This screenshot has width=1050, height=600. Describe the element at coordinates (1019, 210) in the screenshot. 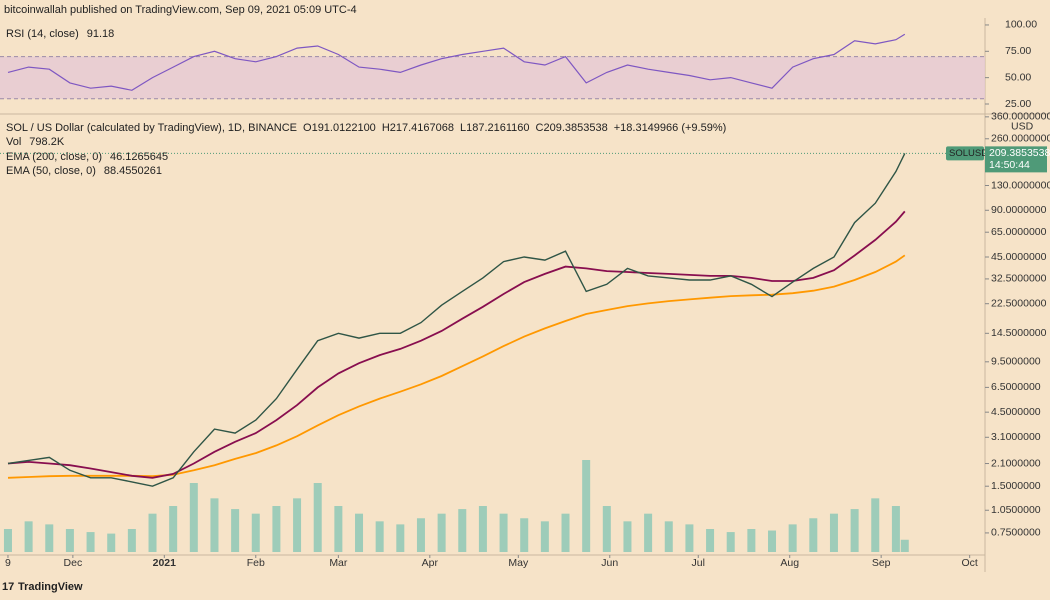

I see `y-tick-label: 90.0000000` at that location.